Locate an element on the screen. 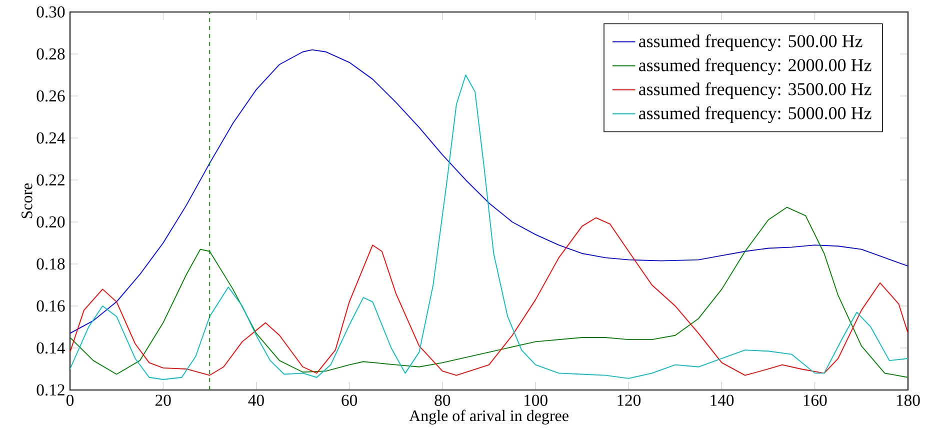  y-tick-label: 0.20 is located at coordinates (50, 222).